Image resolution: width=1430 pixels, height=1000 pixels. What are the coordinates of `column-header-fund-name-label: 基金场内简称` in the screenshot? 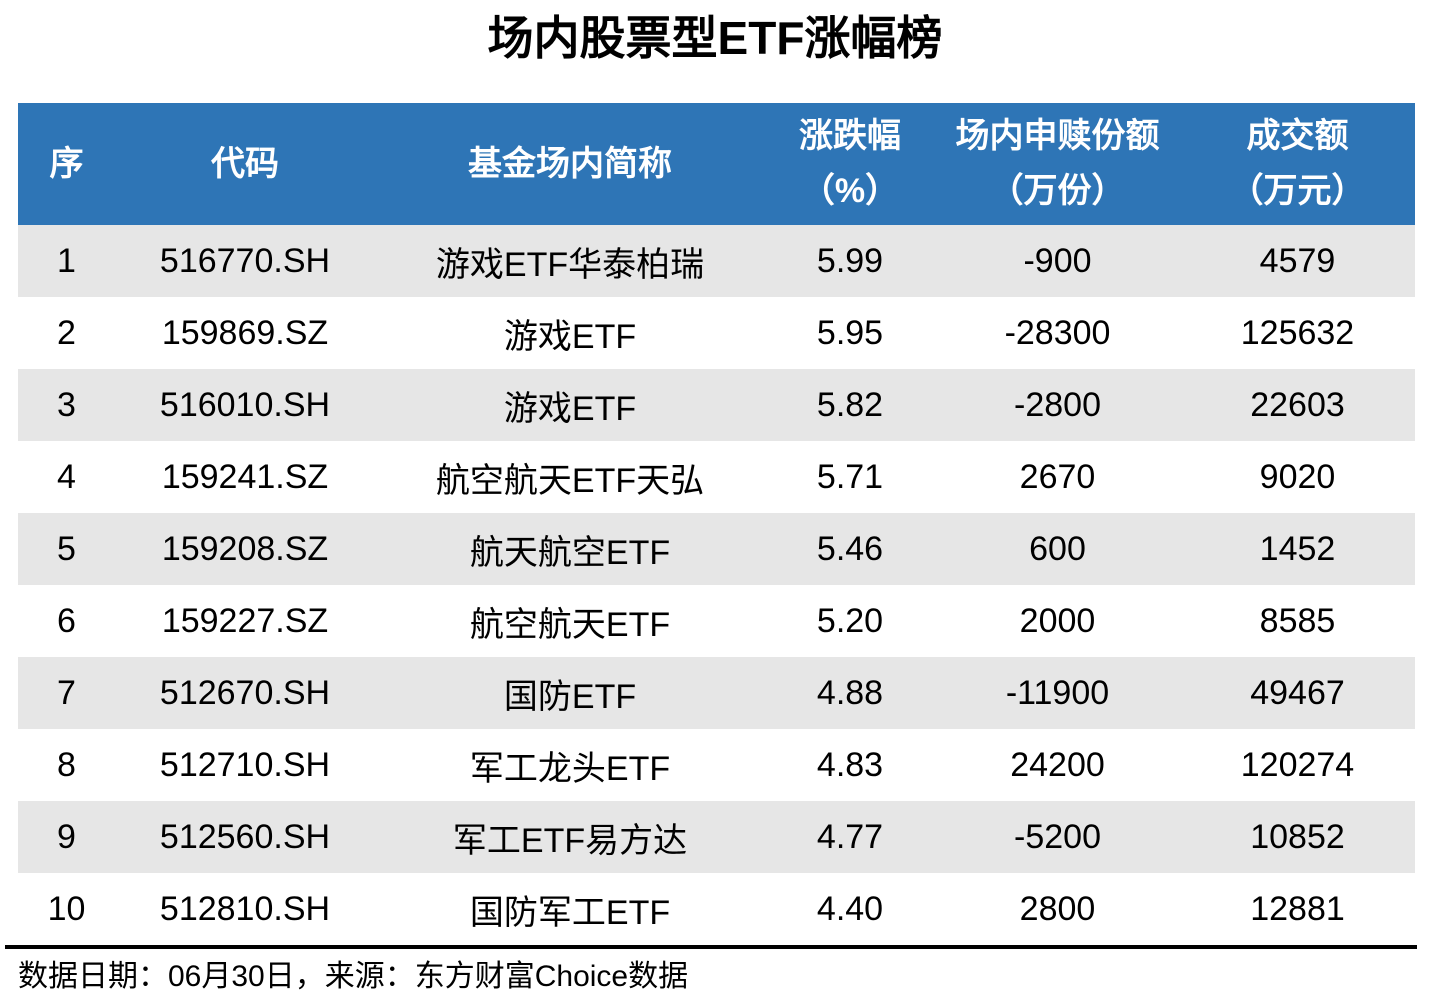 It's located at (570, 163).